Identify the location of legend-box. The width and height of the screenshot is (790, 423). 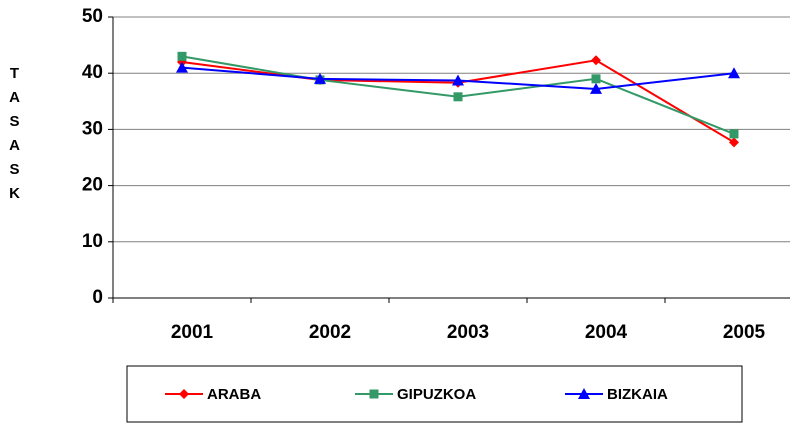
(434, 394).